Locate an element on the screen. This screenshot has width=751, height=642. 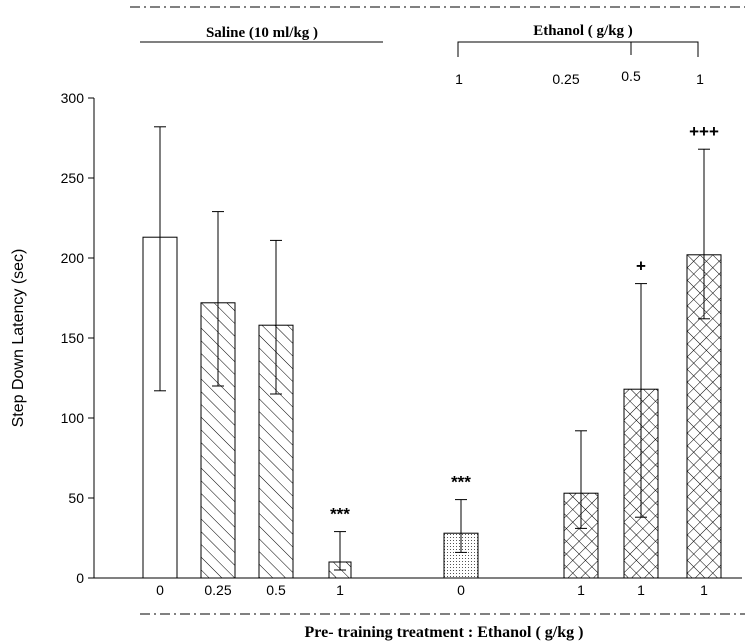
ethanol-dose-label: 0.5 is located at coordinates (631, 76).